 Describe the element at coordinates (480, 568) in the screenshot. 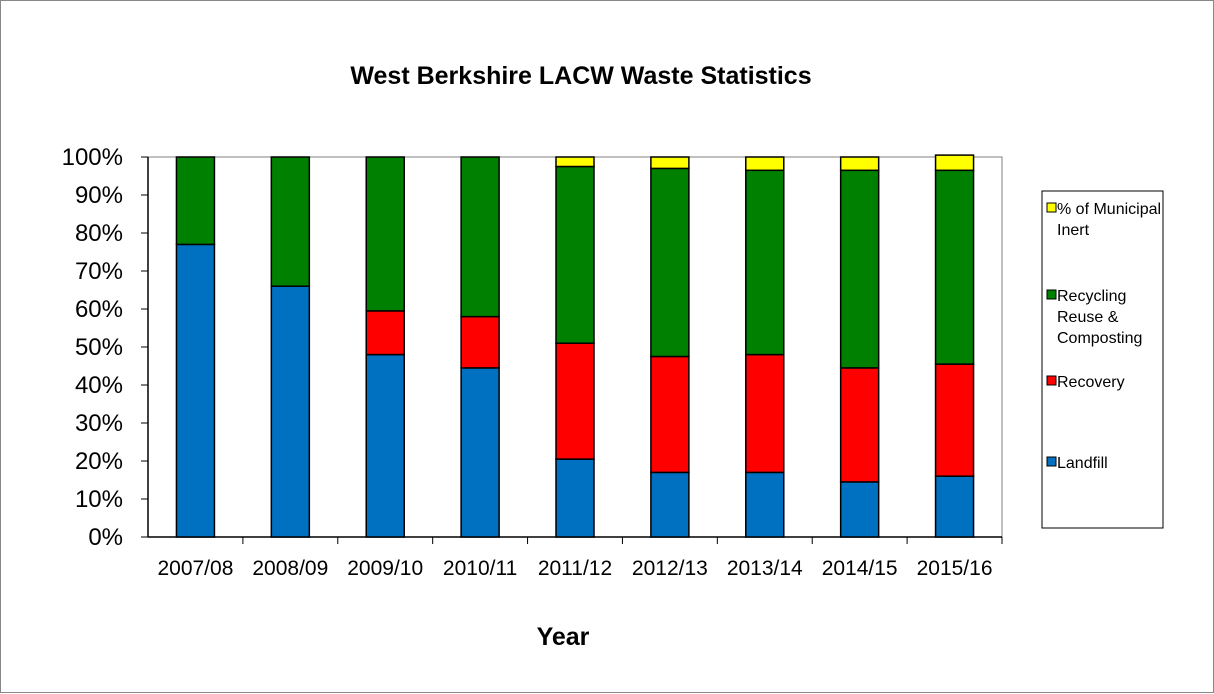

I see `x-tick-label: 2010/11` at that location.